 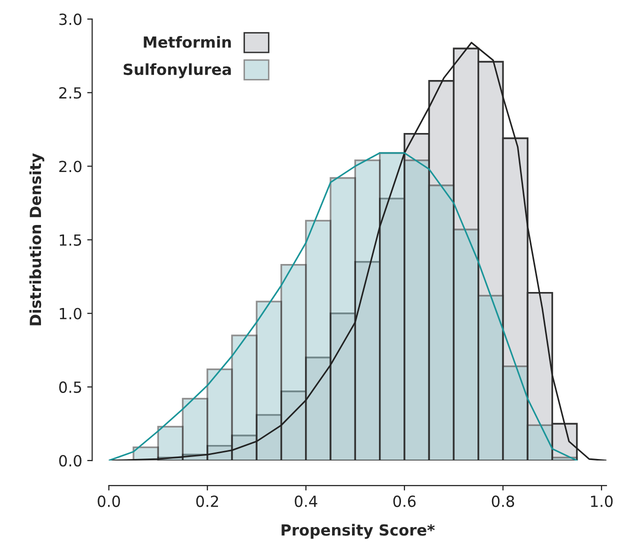 What do you see at coordinates (36, 239) in the screenshot?
I see `y-axis-title: Distribution Density` at bounding box center [36, 239].